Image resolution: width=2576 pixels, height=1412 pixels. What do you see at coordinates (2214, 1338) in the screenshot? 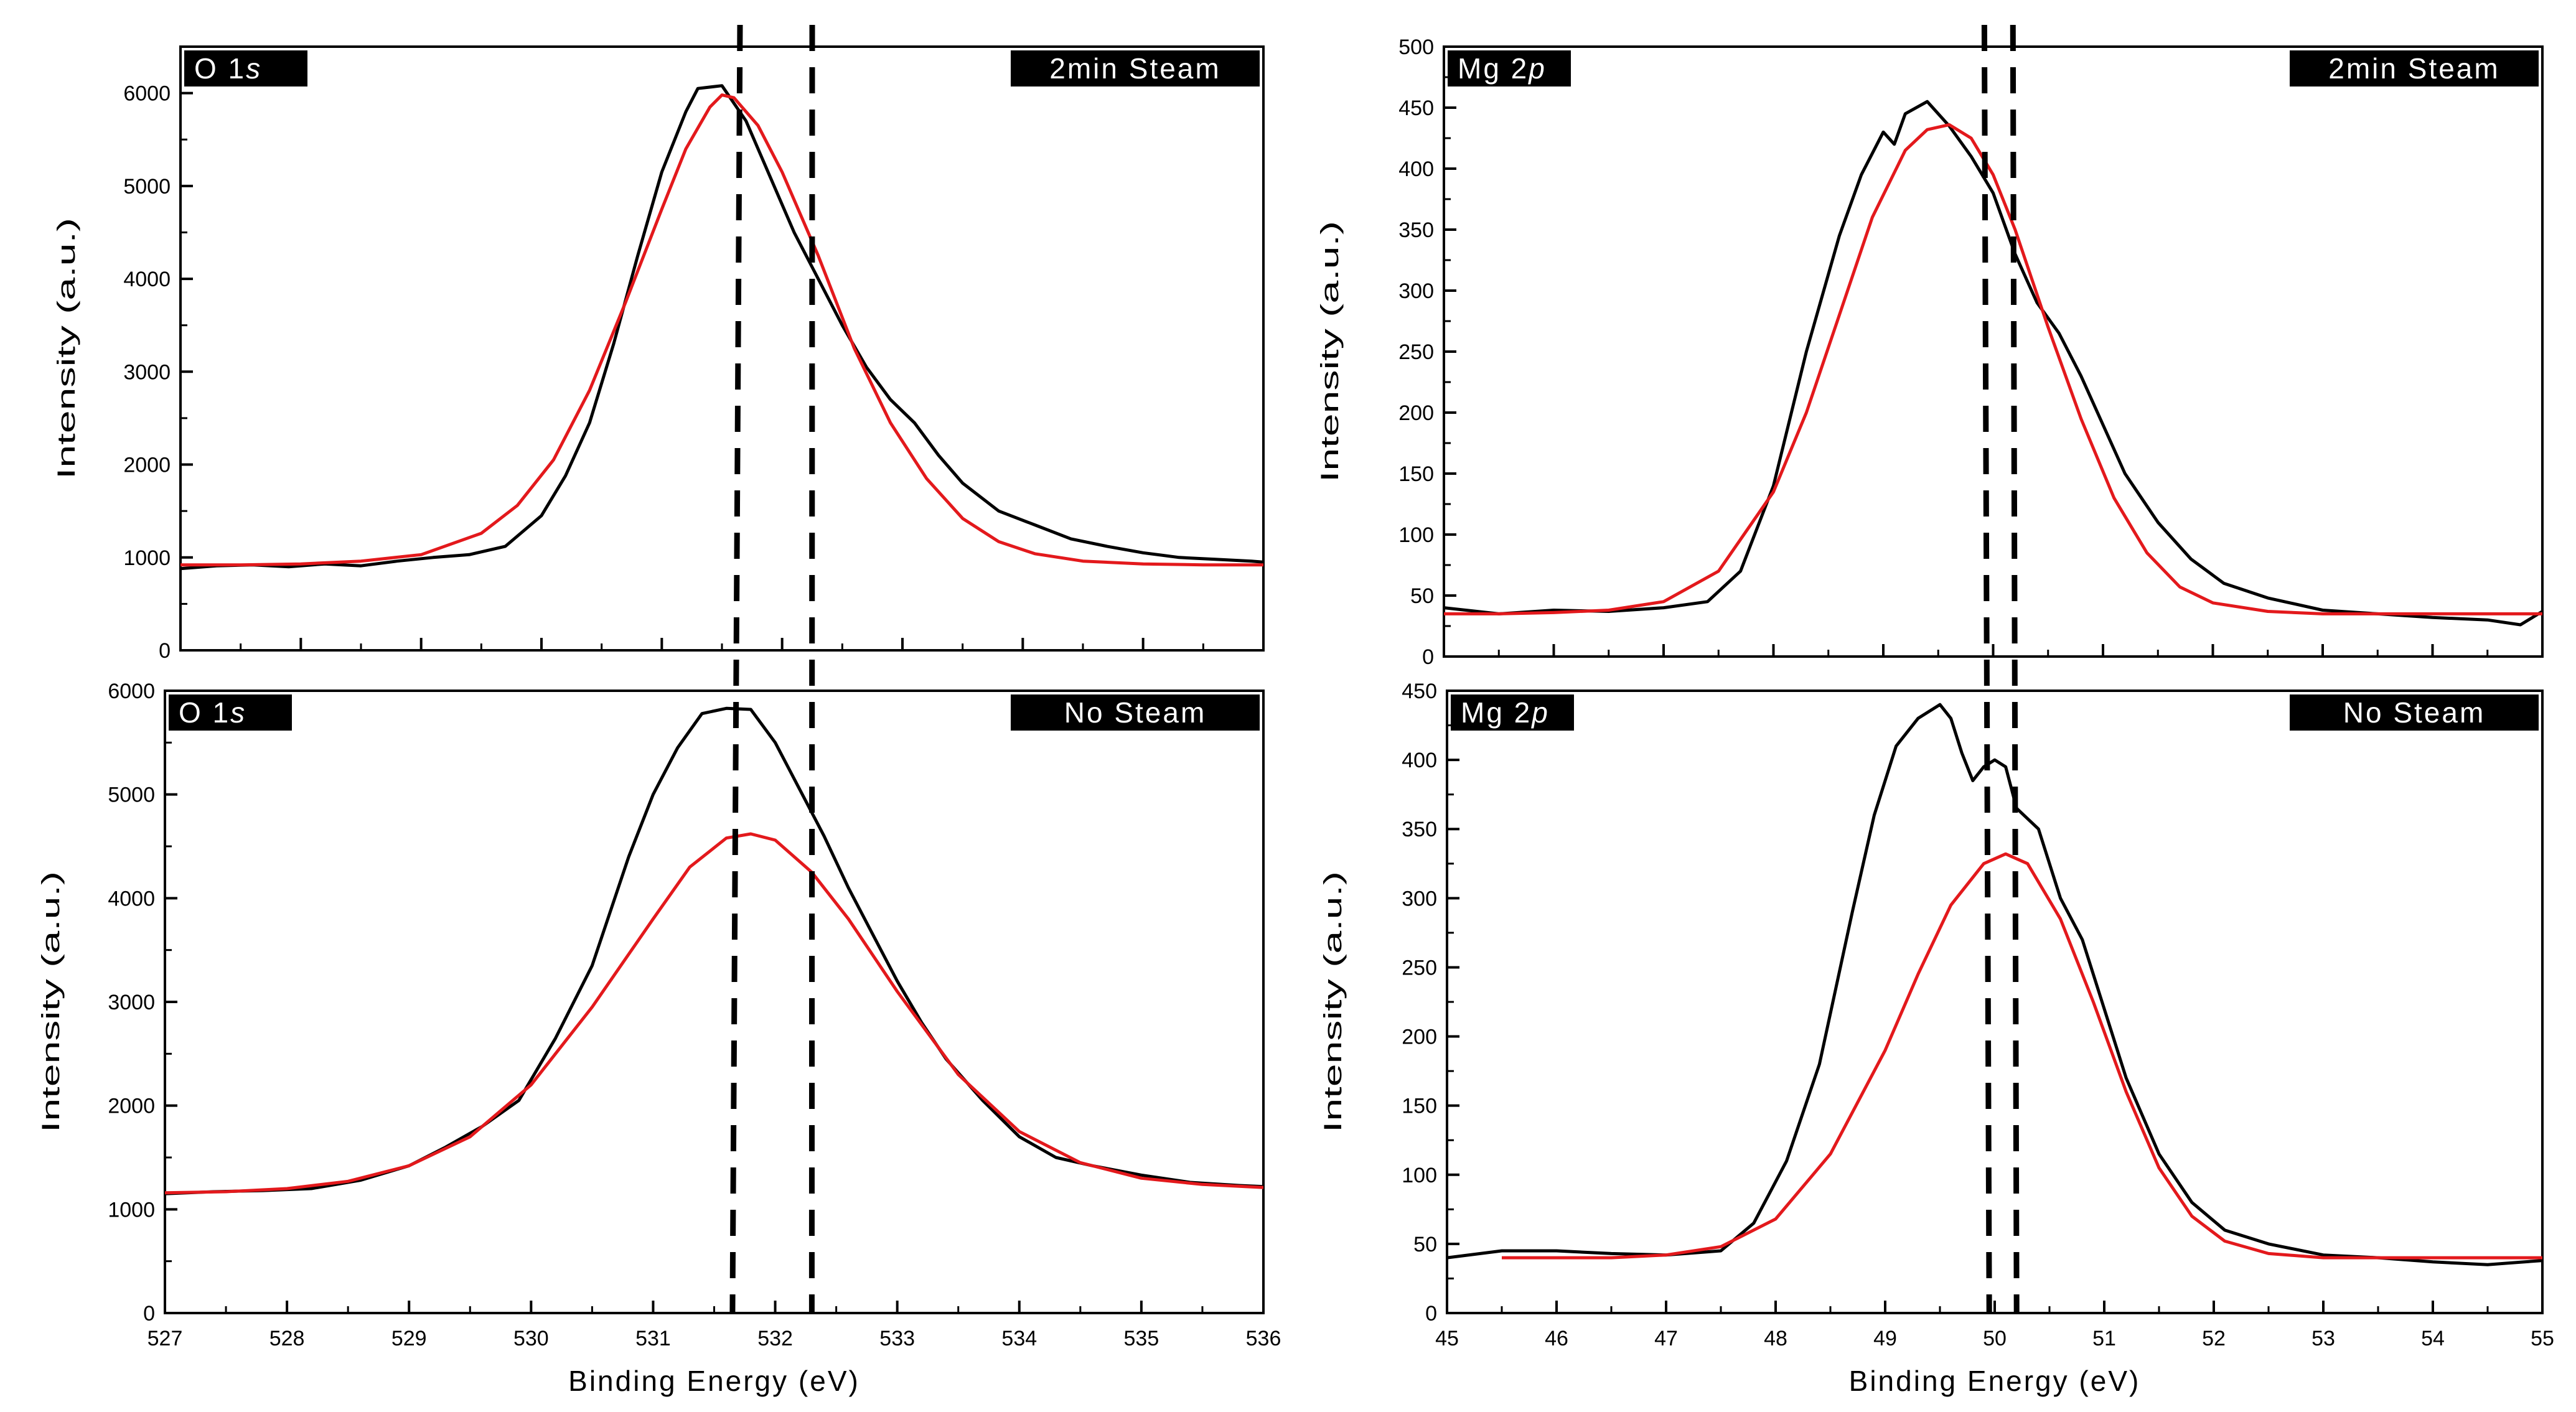
I see `x-tick-label: 52` at bounding box center [2214, 1338].